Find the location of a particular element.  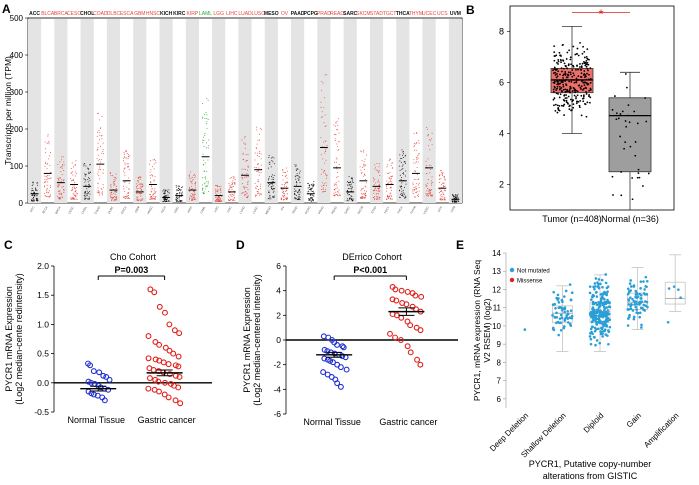

xtick-skcm: SKCM is located at coordinates (360, 210).